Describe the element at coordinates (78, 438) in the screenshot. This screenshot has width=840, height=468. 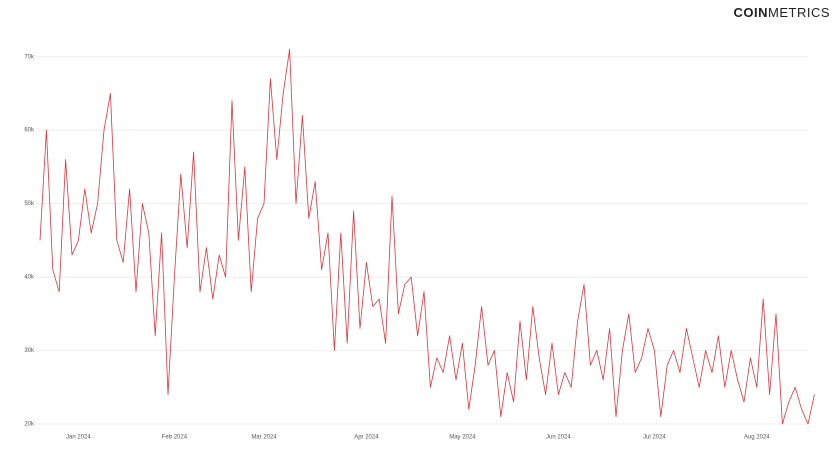
I see `x-tick-label: Jan 2024` at that location.